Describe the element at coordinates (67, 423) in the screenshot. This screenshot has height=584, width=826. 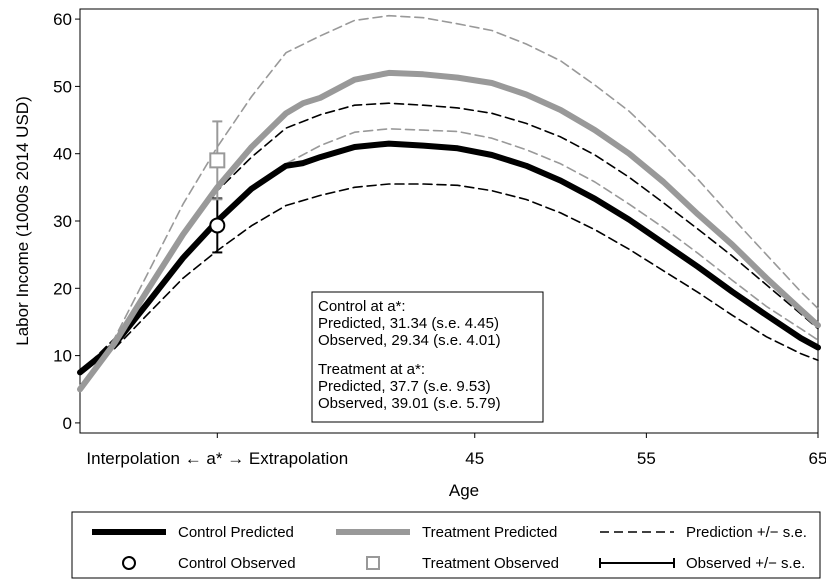
I see `y-tick-label: 0` at that location.